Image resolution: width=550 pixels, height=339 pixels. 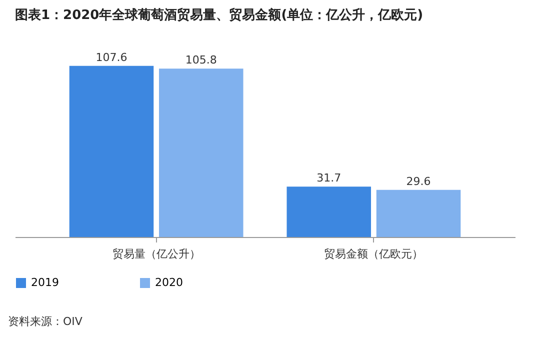 I want to click on x-tick-label: 贸易金额（亿欧元）, so click(x=374, y=254).